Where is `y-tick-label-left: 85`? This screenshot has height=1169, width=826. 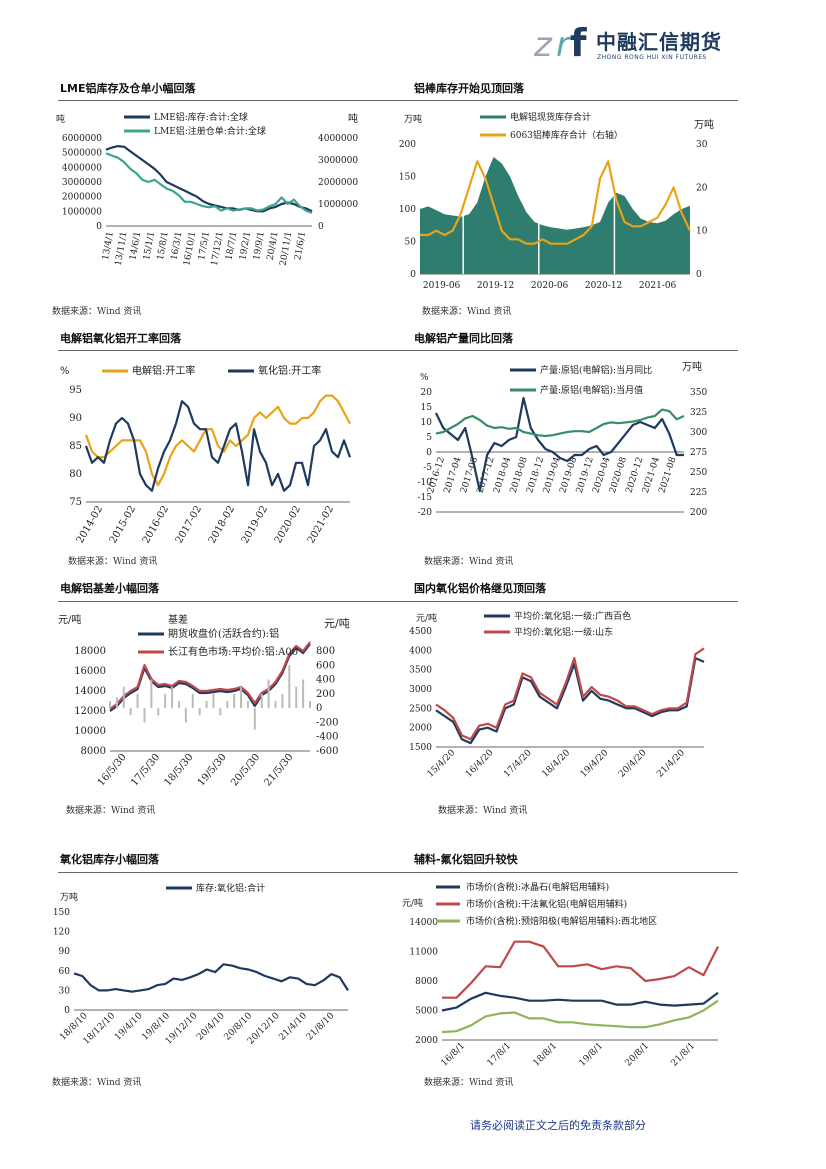
y-tick-label-left: 85 is located at coordinates (75, 446).